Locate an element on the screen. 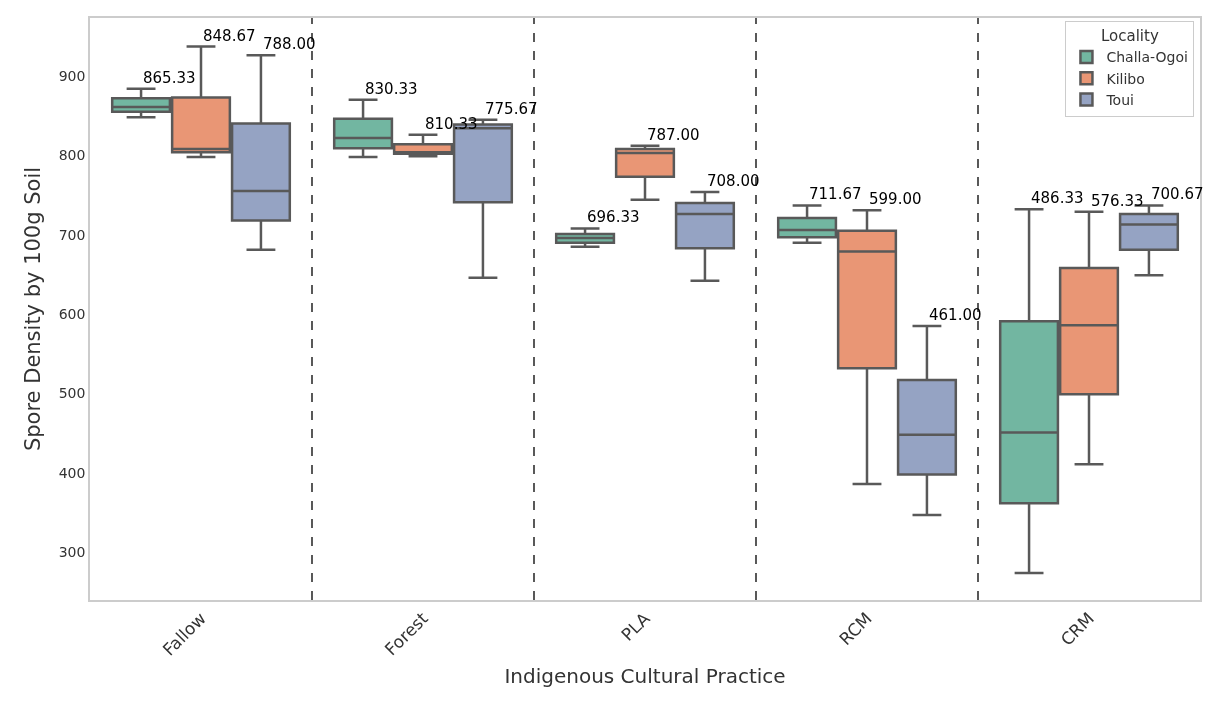 The height and width of the screenshot is (704, 1211). legend-title: Locality is located at coordinates (1129, 36).